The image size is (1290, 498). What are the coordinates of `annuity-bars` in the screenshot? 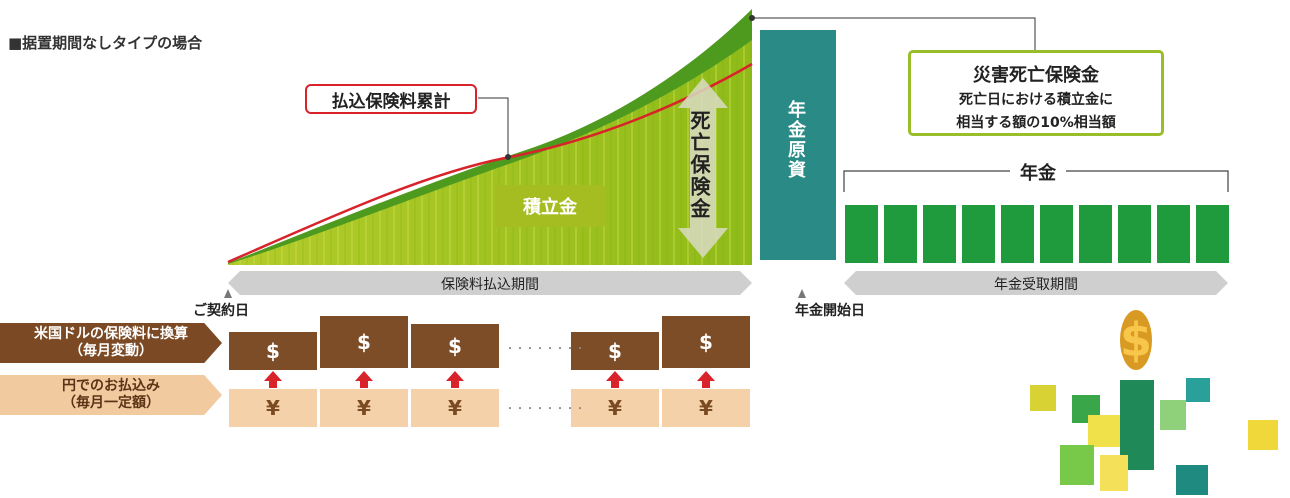 It's located at (1037, 234).